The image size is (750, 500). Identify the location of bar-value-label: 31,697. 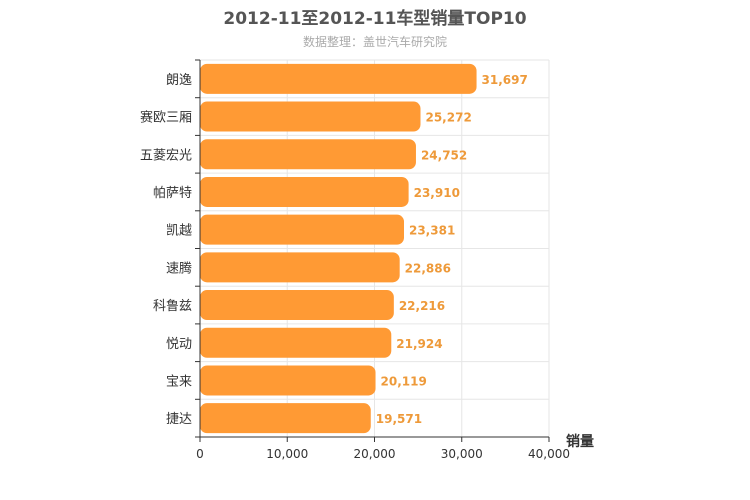
(505, 80).